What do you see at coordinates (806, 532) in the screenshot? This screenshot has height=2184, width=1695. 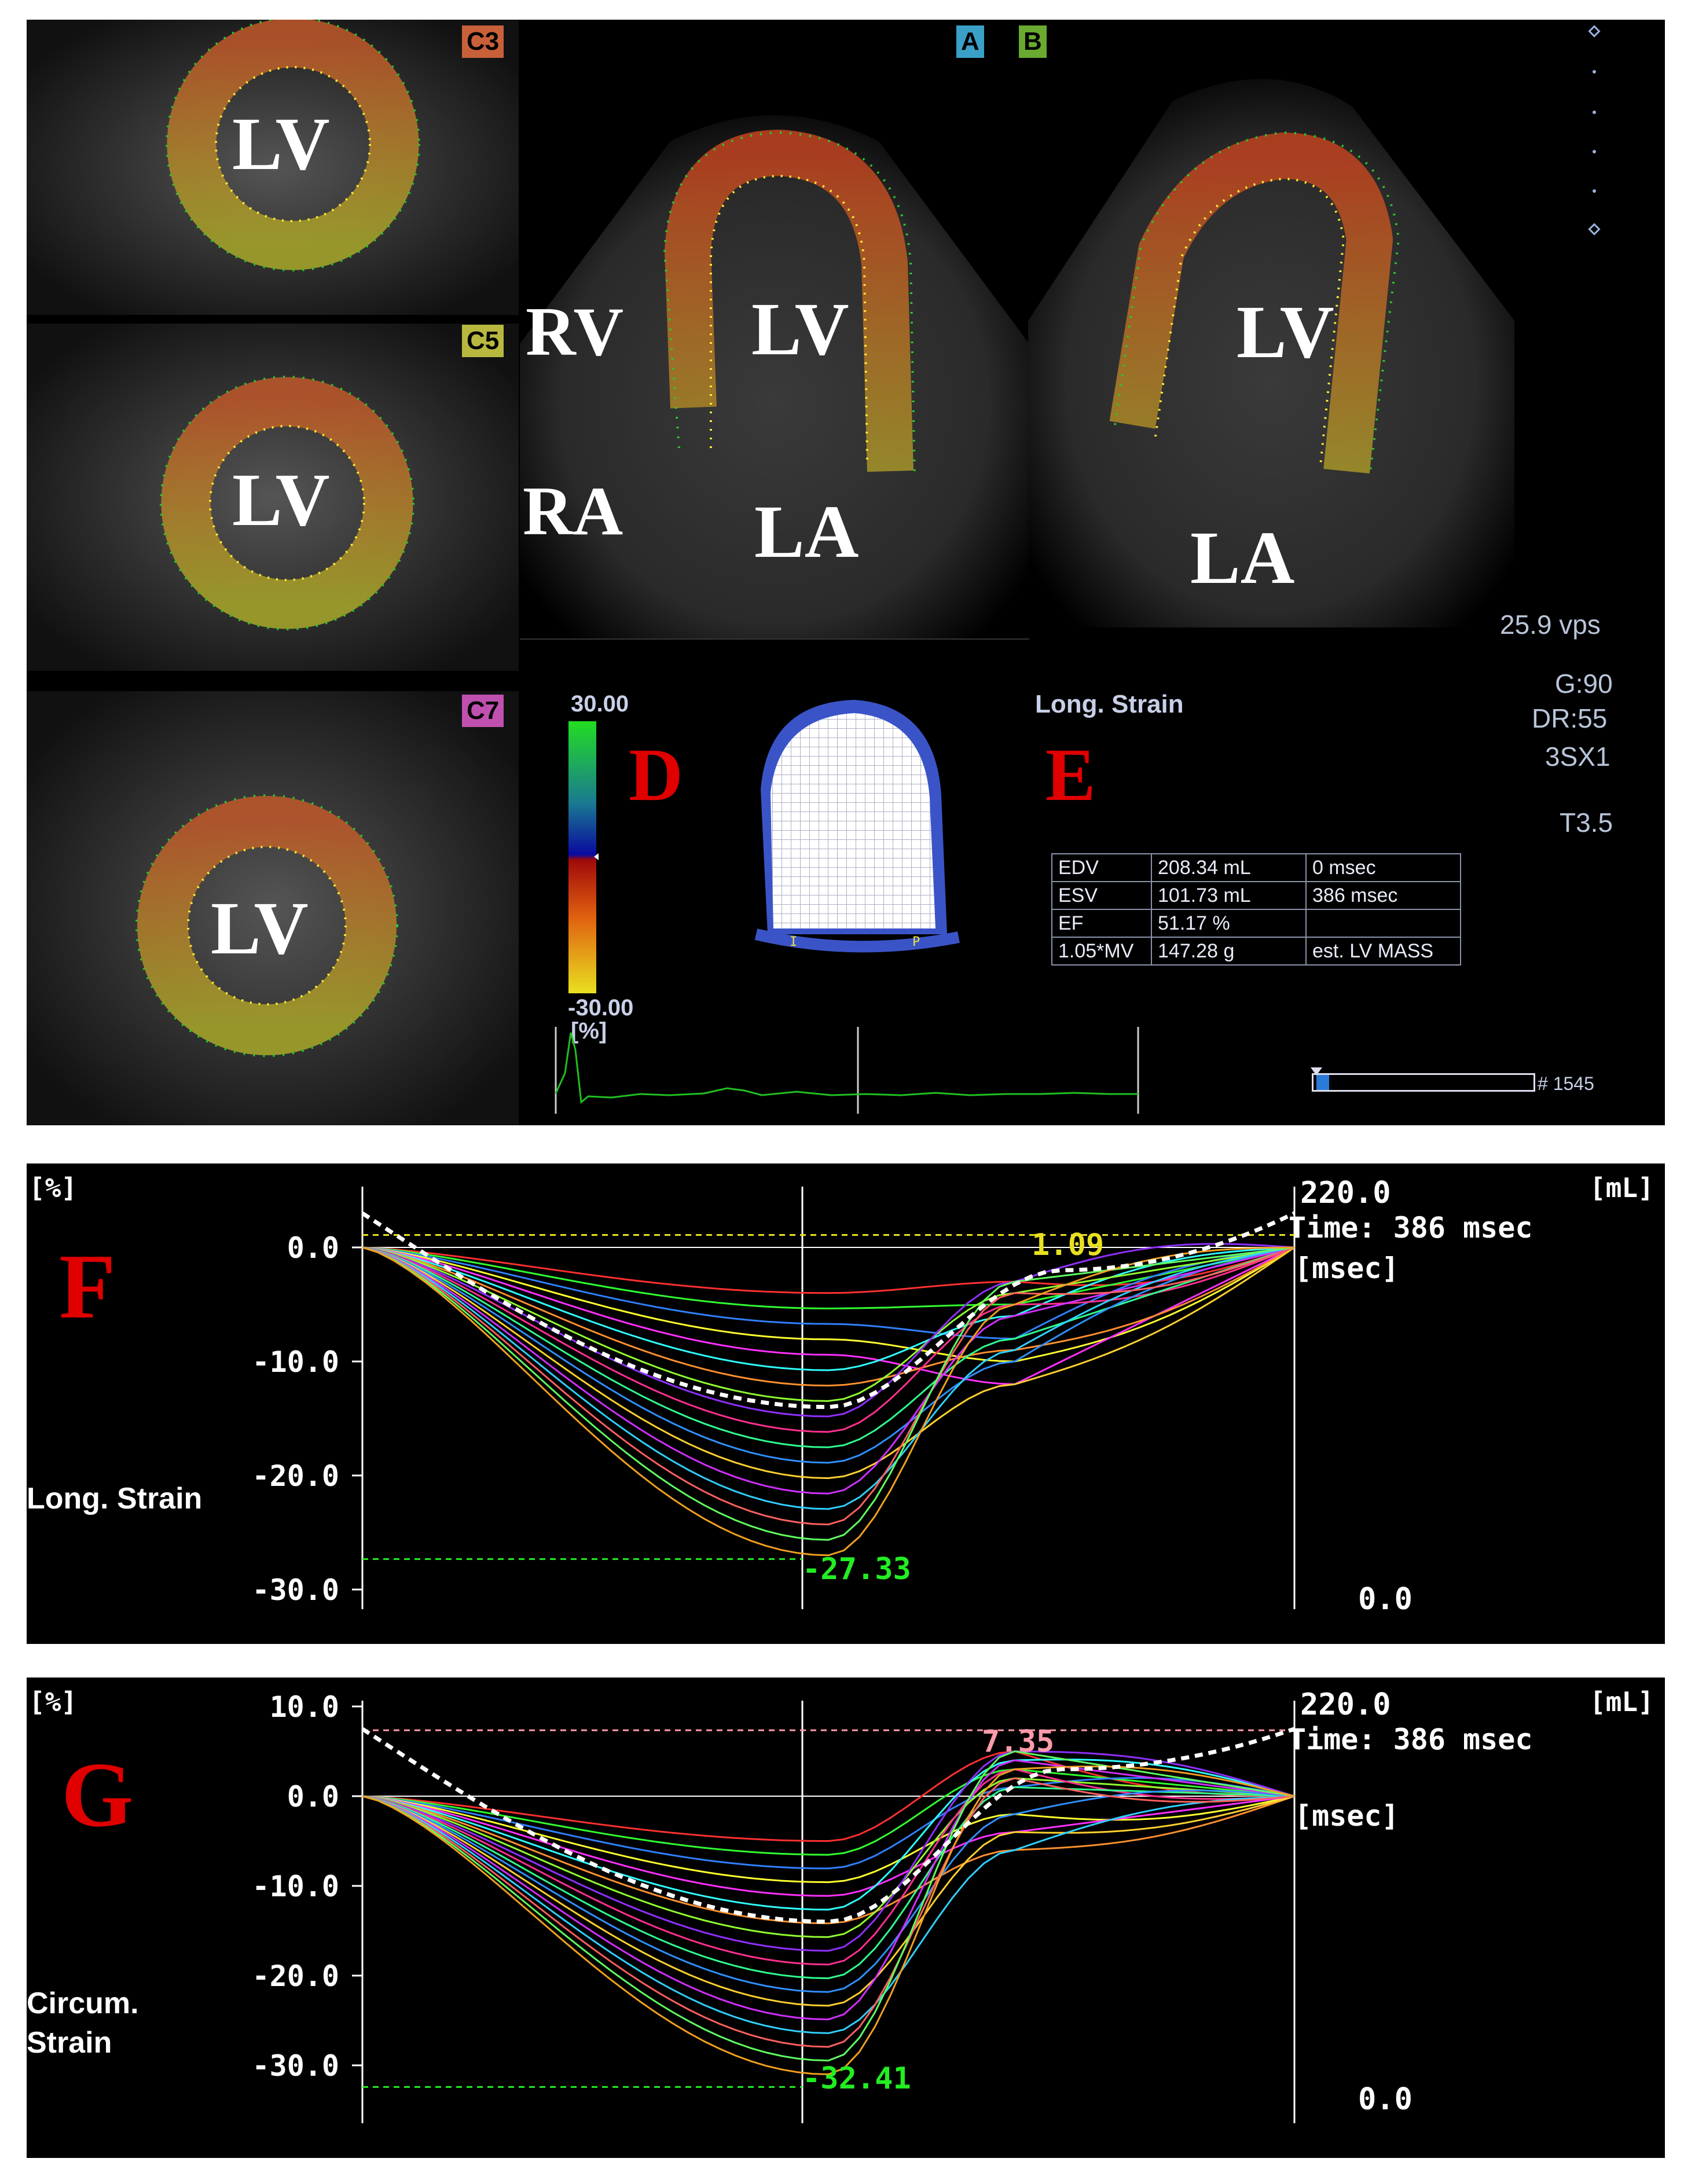 I see `la-label-apical-a: LA` at bounding box center [806, 532].